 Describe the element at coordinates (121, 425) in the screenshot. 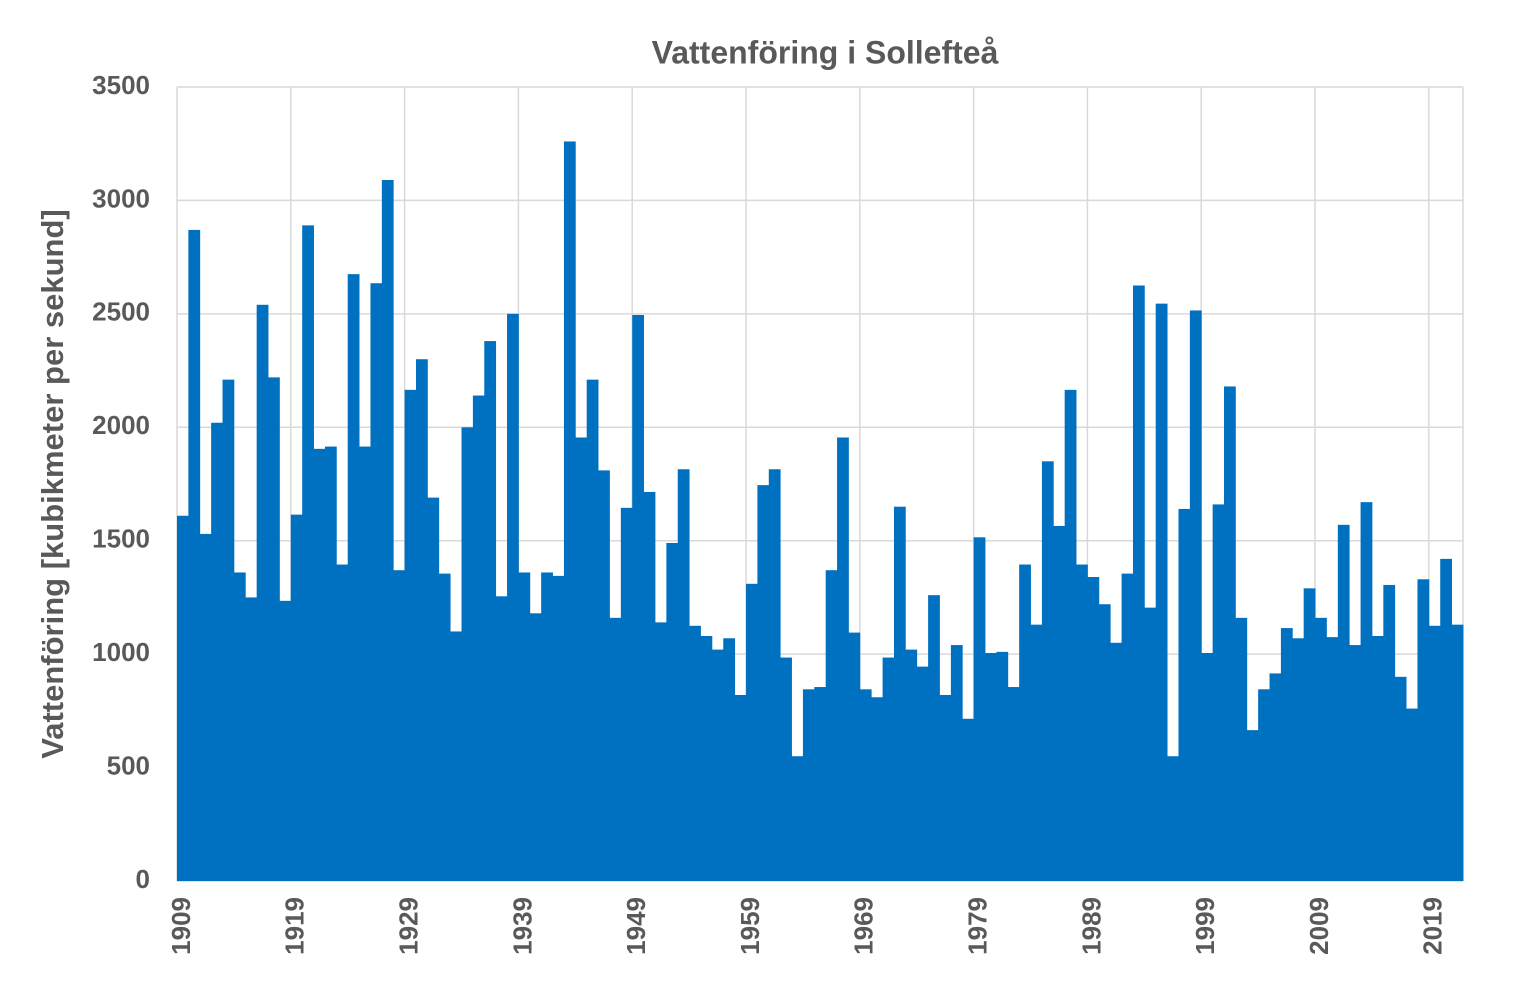

I see `y-tick-label: 2000` at that location.